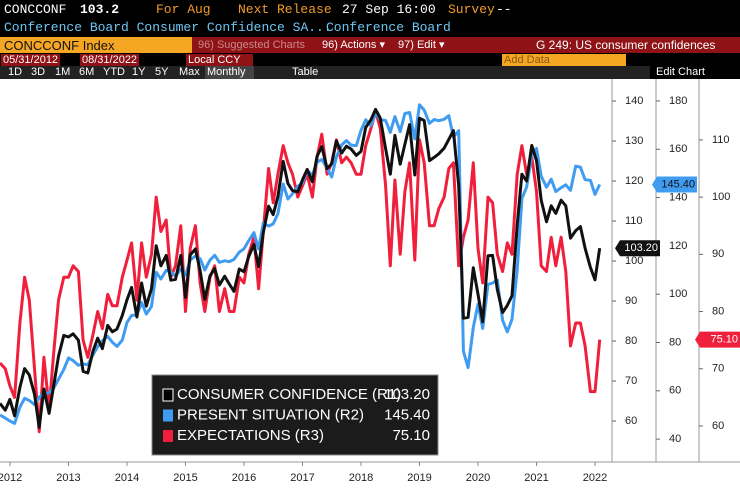 The image size is (740, 488). Describe the element at coordinates (229, 72) in the screenshot. I see `frequency: Monthly` at that location.